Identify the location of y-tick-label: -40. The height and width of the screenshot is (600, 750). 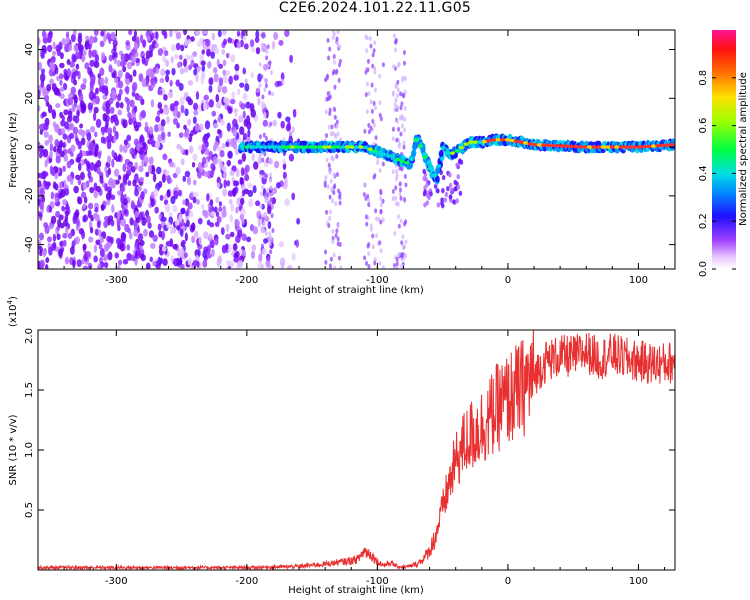
(29, 244).